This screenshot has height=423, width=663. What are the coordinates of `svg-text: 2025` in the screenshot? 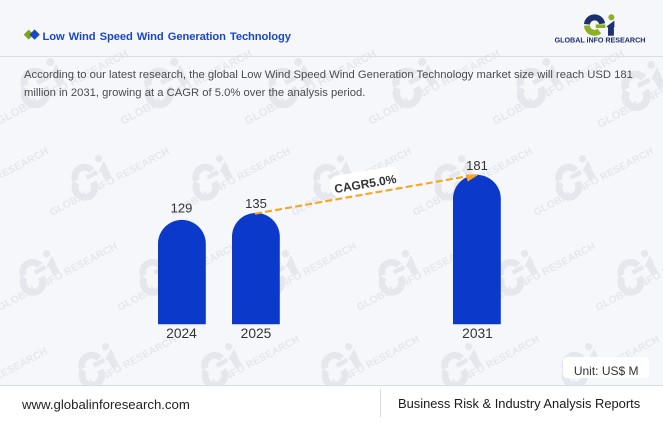 It's located at (256, 333).